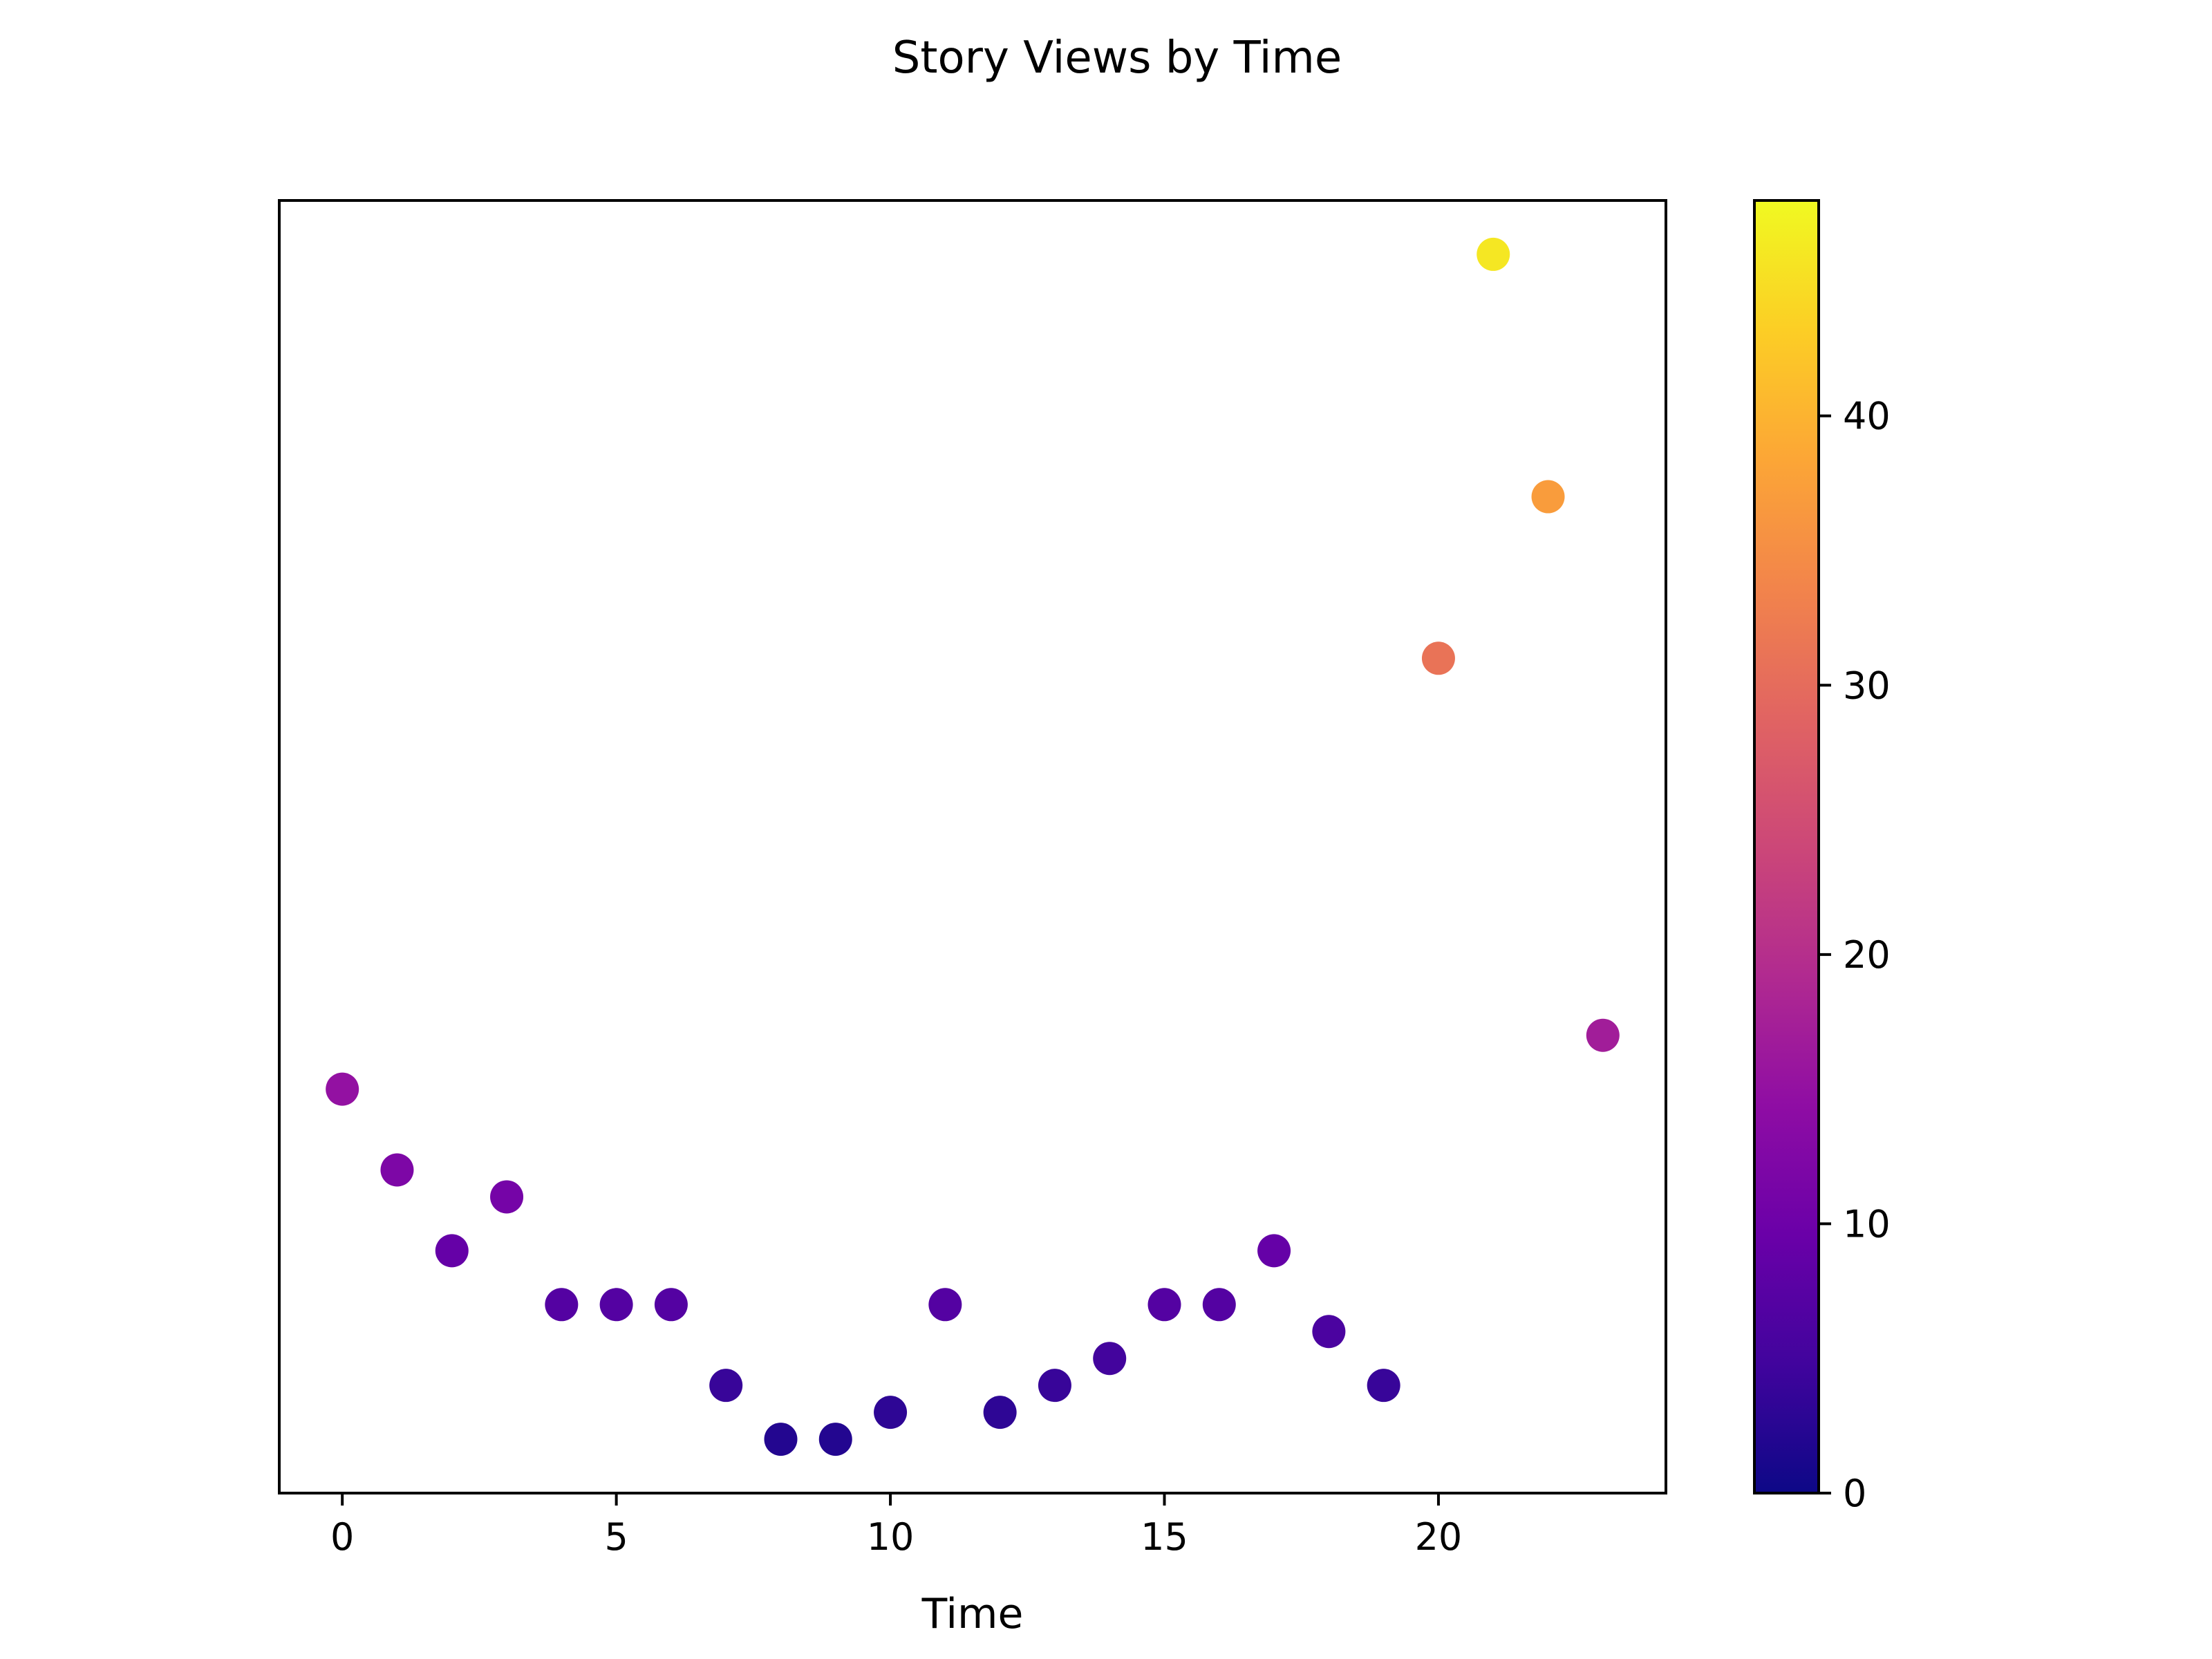  What do you see at coordinates (972, 1614) in the screenshot?
I see `x-axis-label: Time` at bounding box center [972, 1614].